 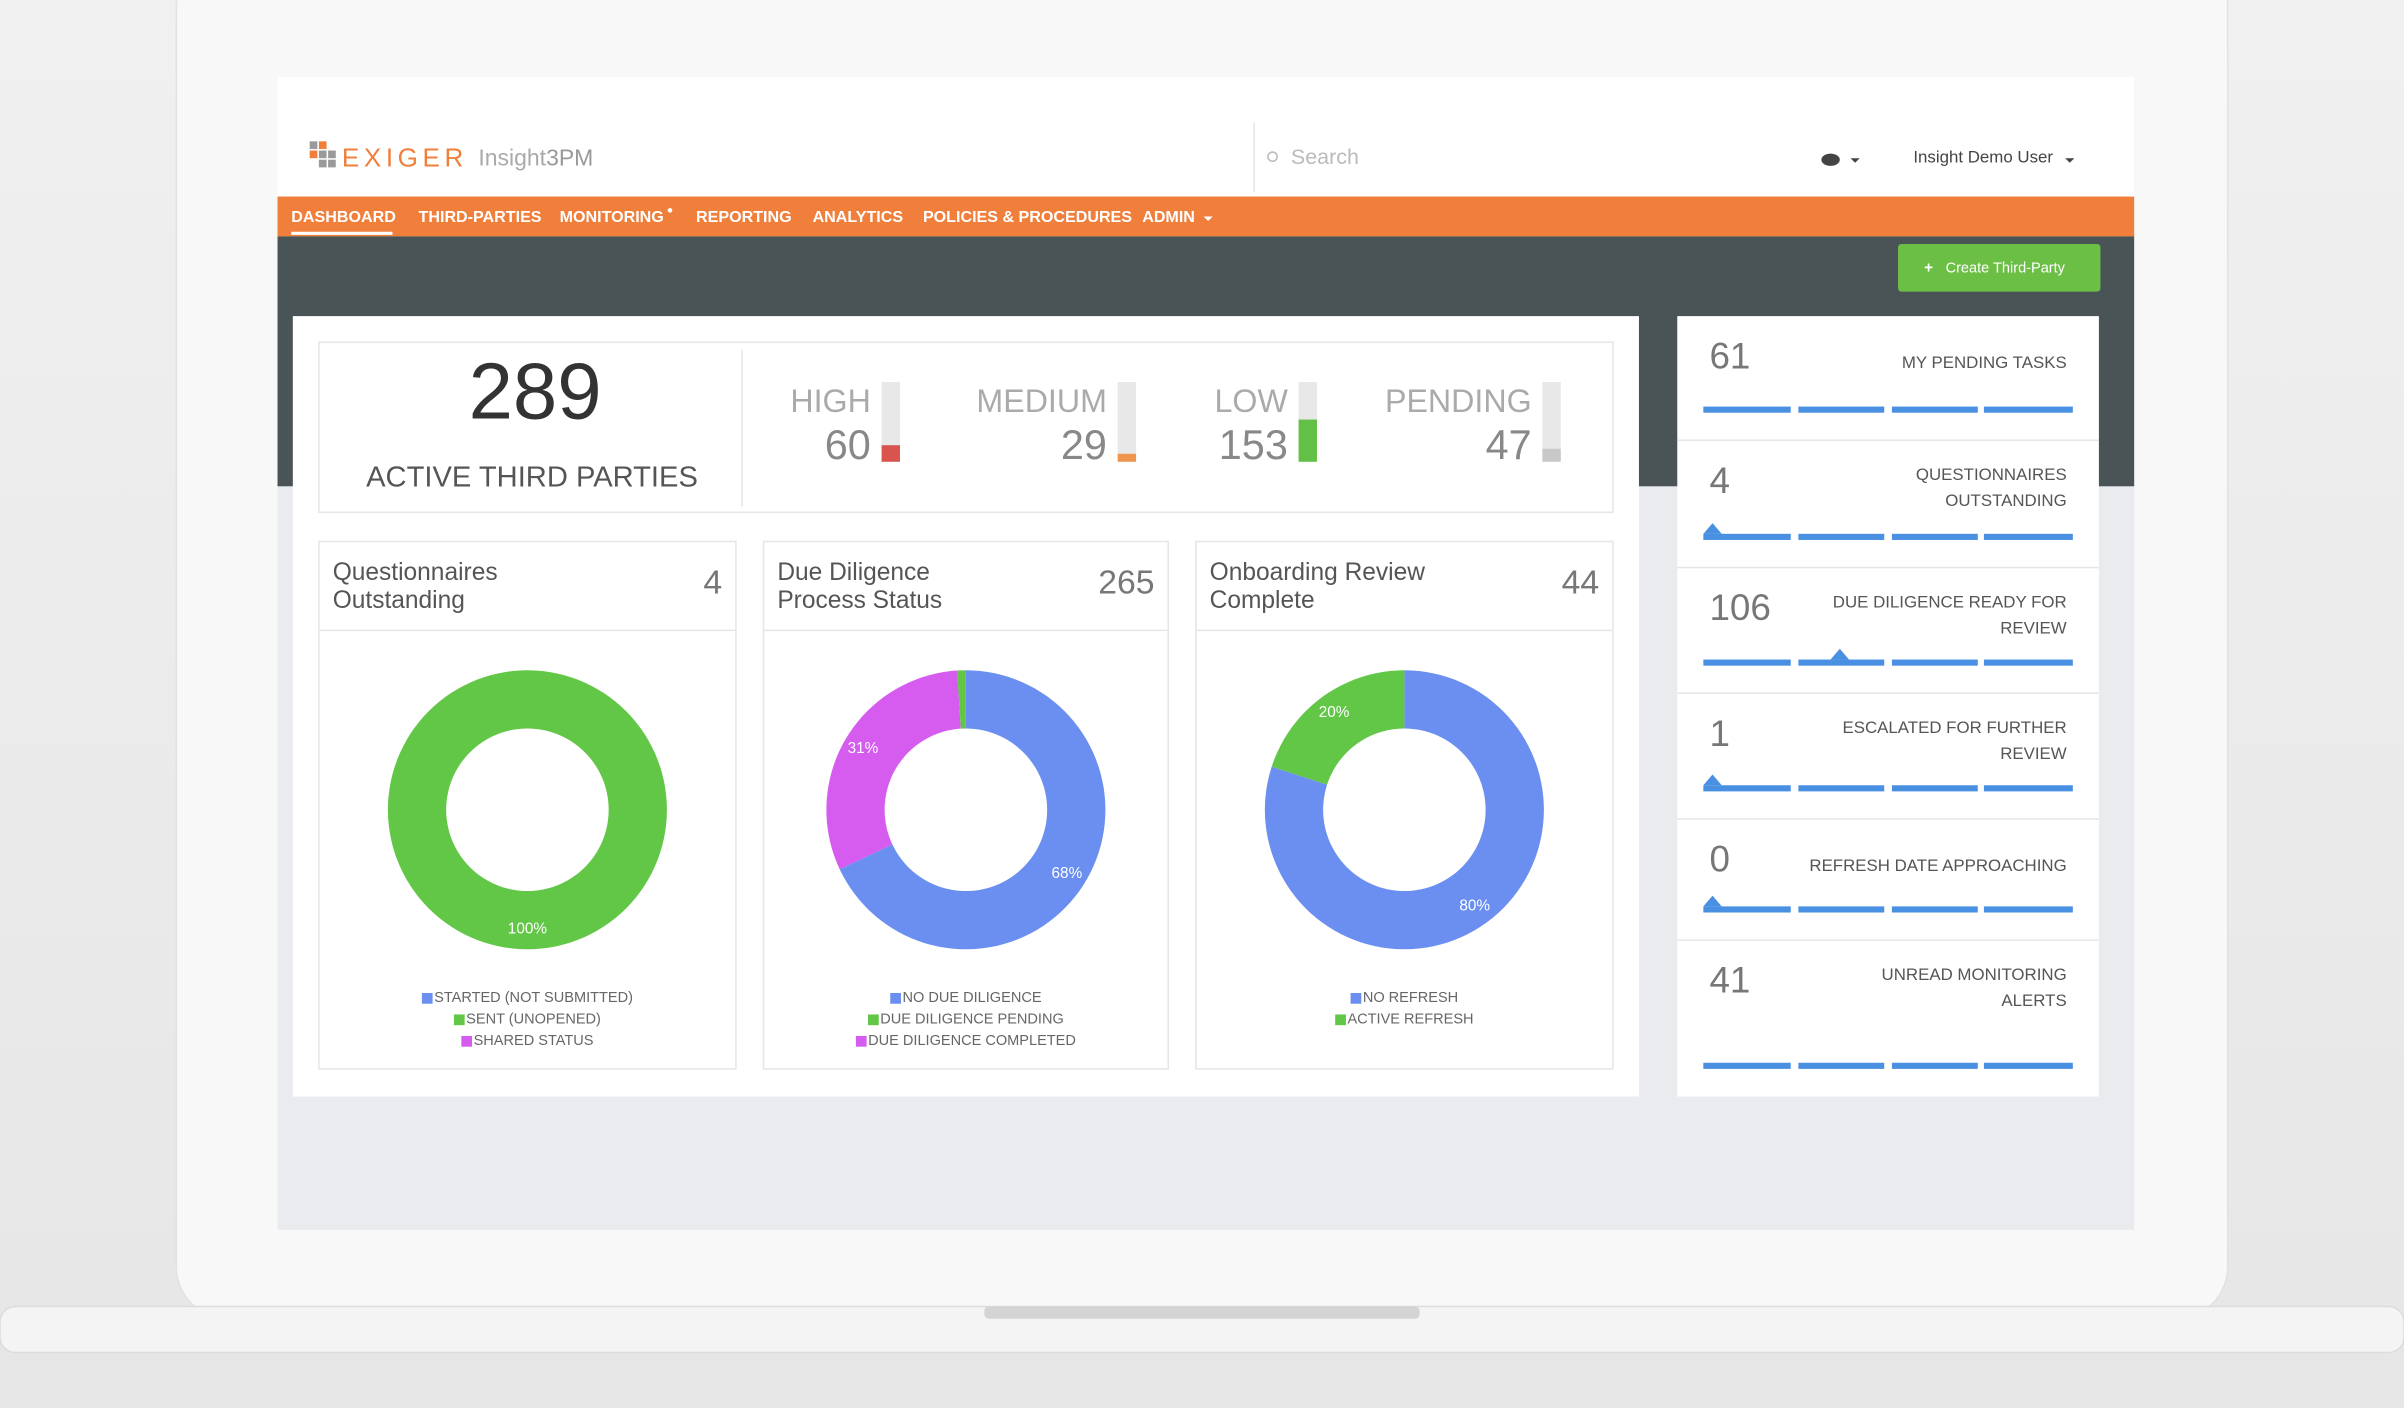 What do you see at coordinates (1126, 582) in the screenshot?
I see `chart-count: 265` at bounding box center [1126, 582].